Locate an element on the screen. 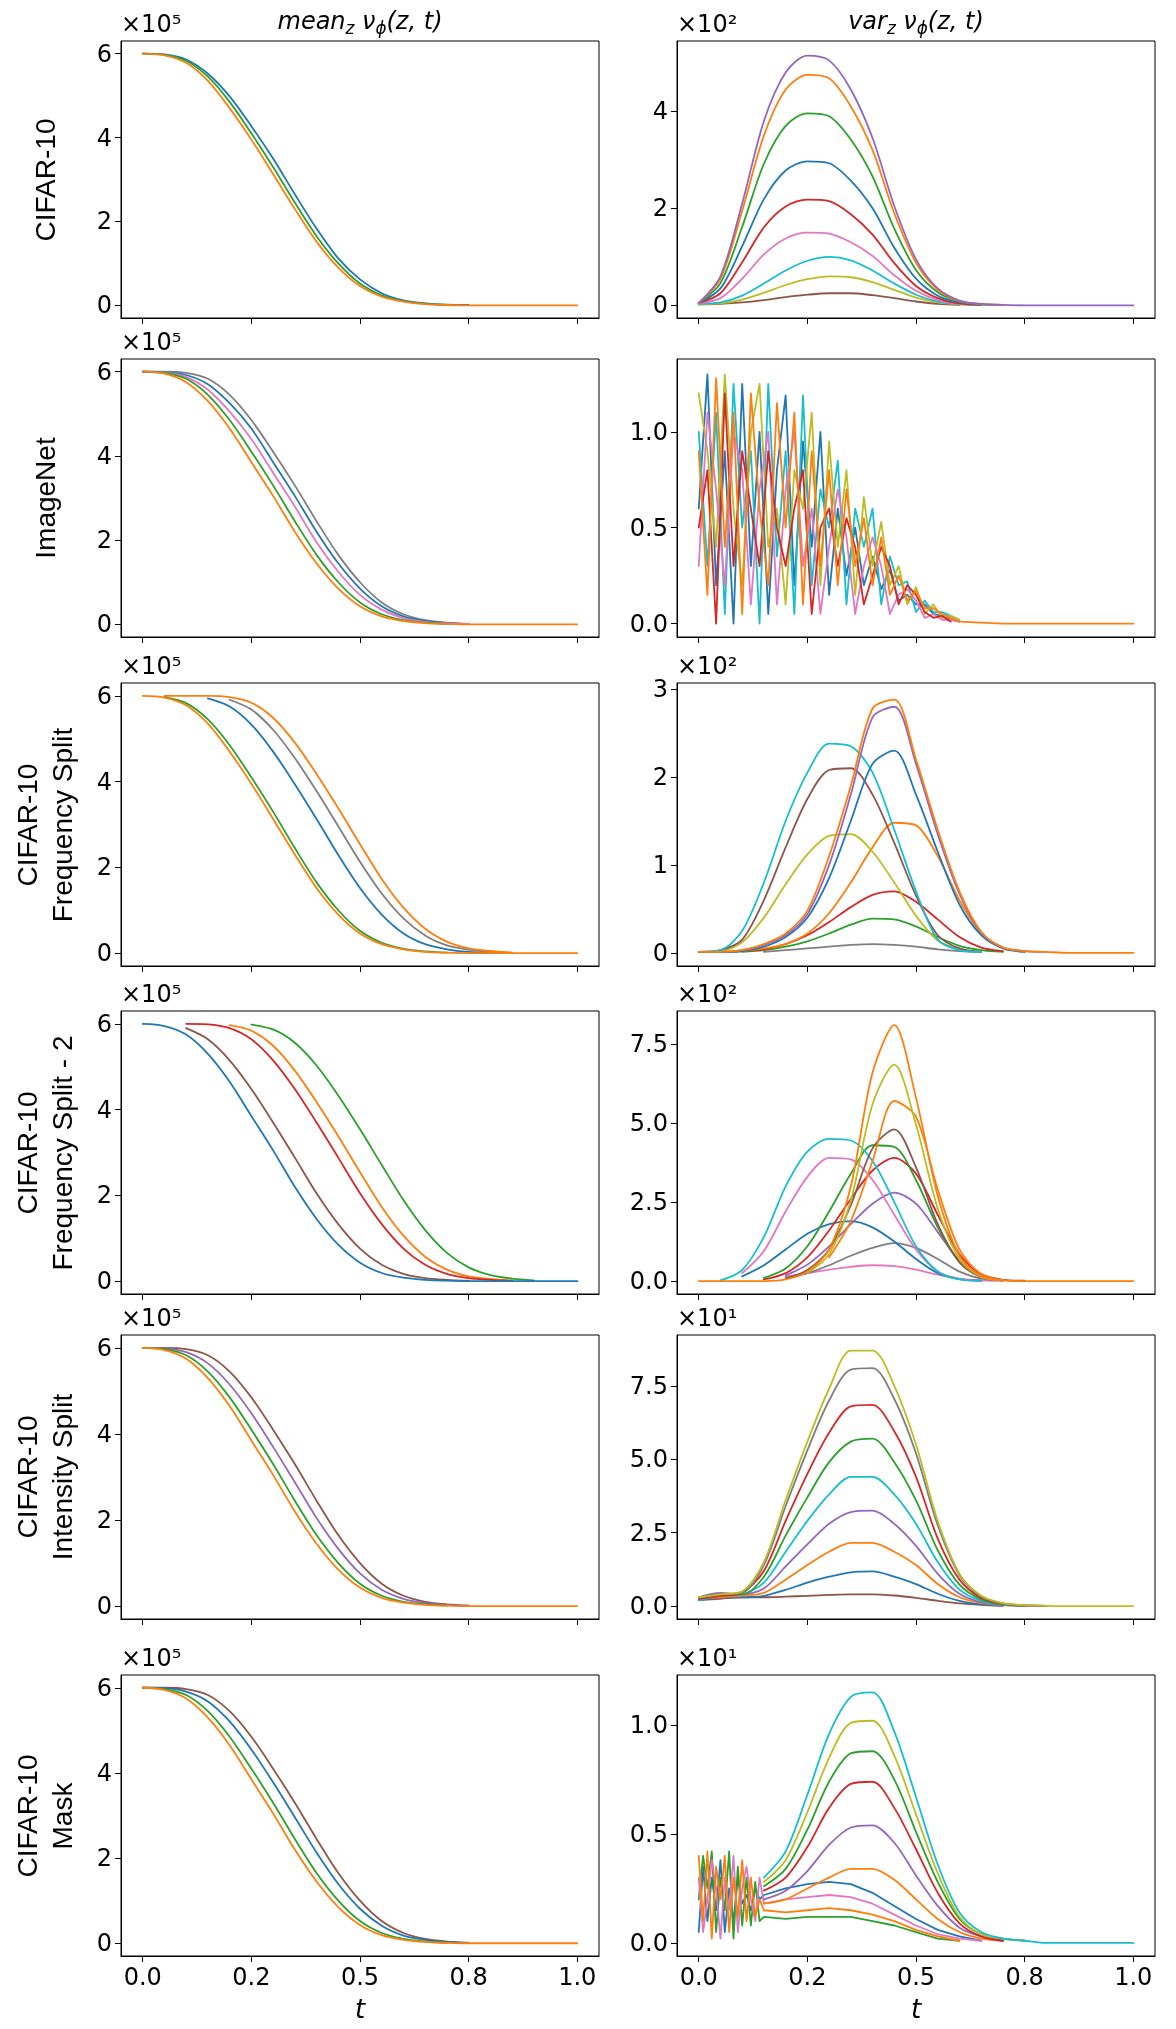 The image size is (1176, 2029). y-axis-title: CIFAR-10 Frequency Split is located at coordinates (45, 824).